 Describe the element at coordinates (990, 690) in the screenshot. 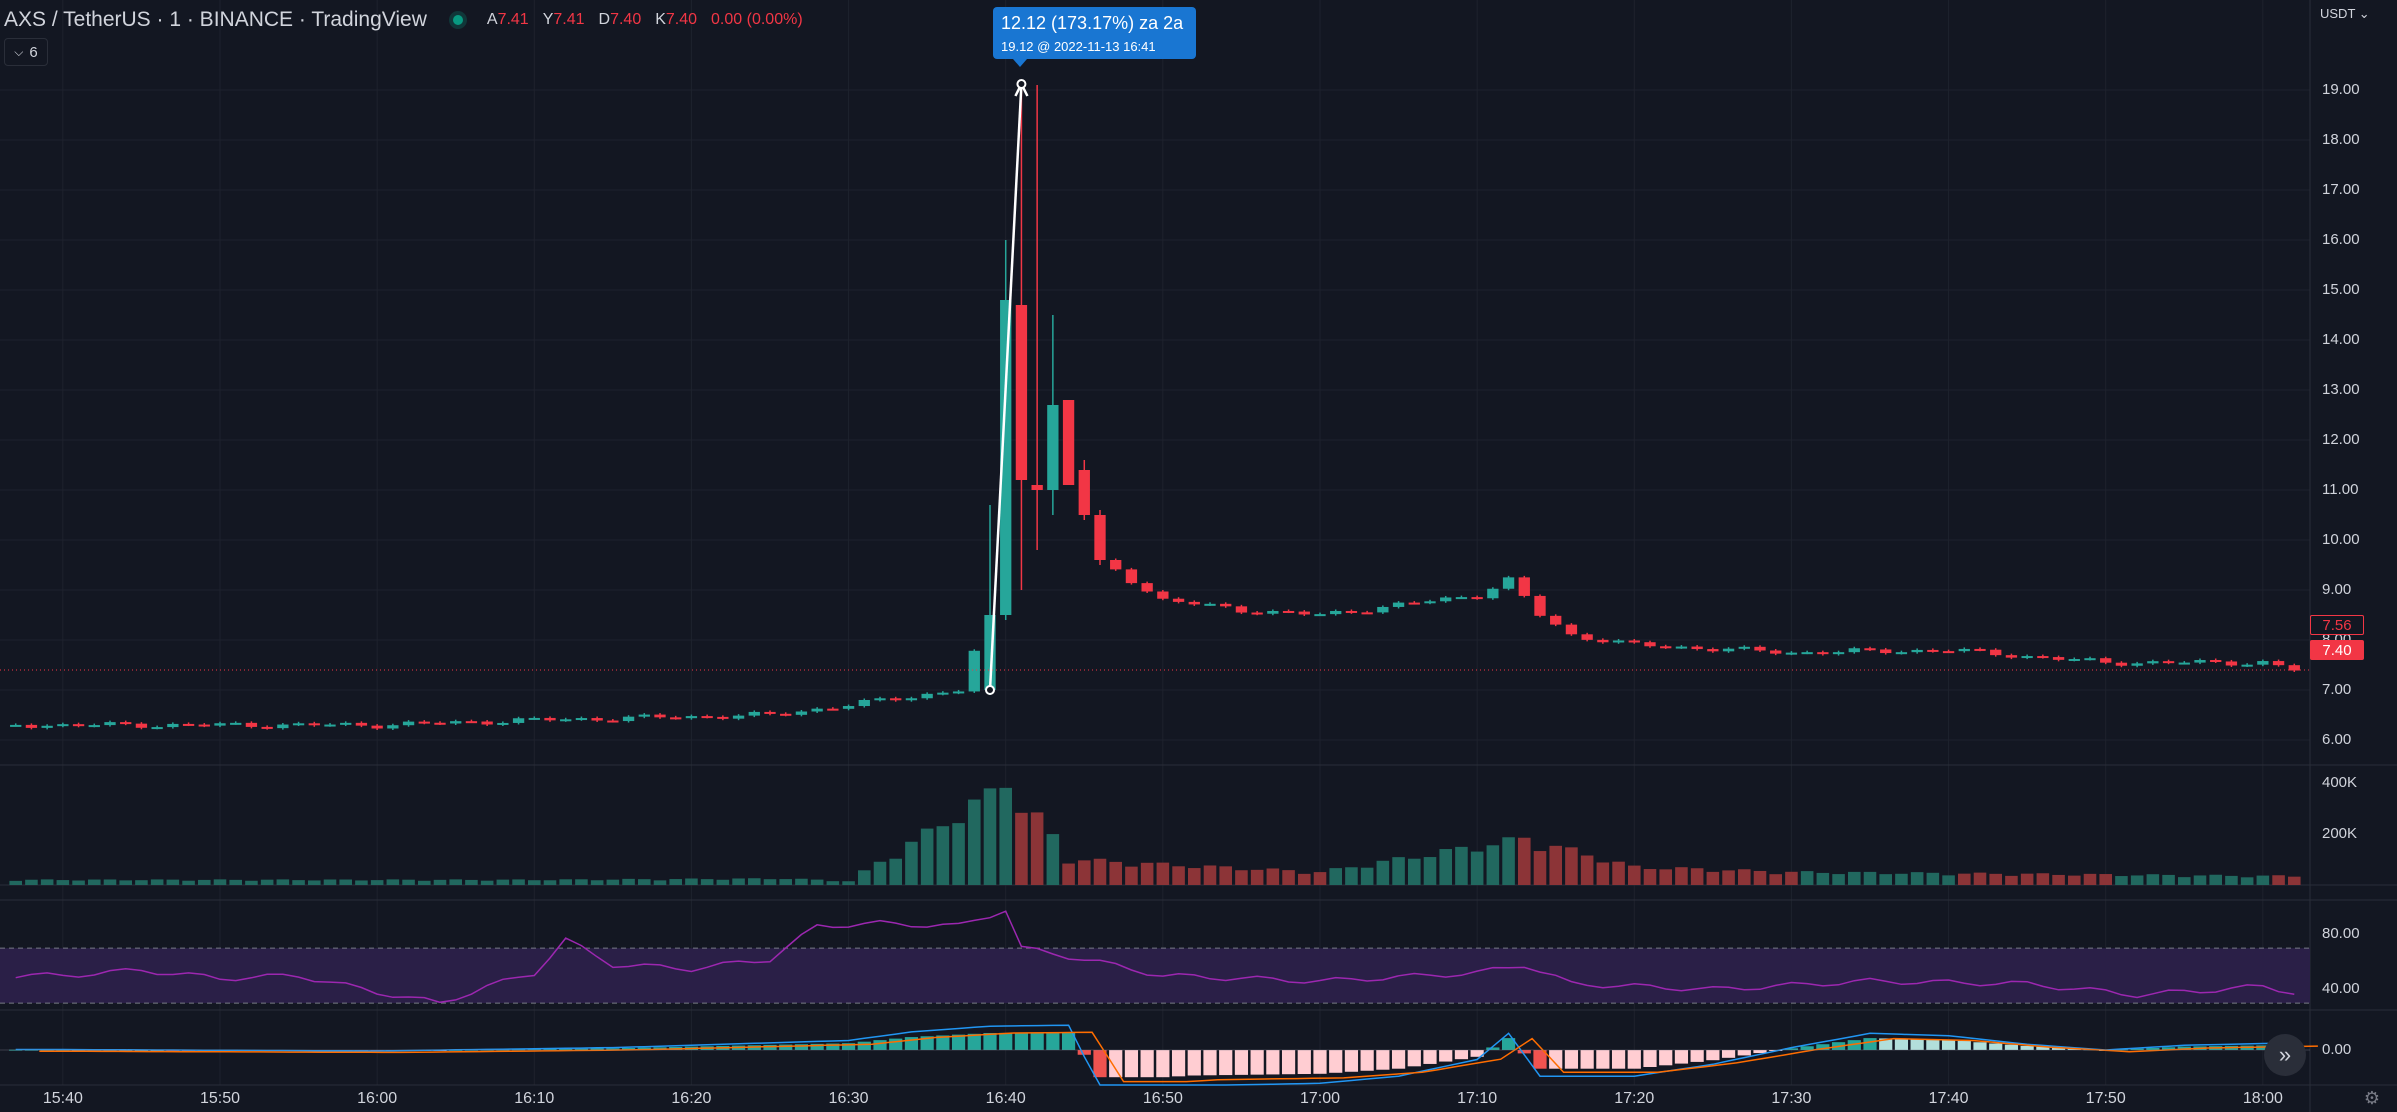

I see `measure-start-point` at that location.